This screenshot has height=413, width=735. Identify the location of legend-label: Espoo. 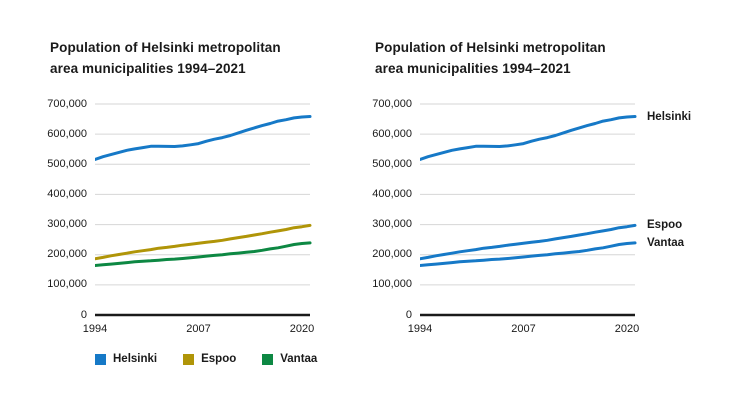
(219, 359).